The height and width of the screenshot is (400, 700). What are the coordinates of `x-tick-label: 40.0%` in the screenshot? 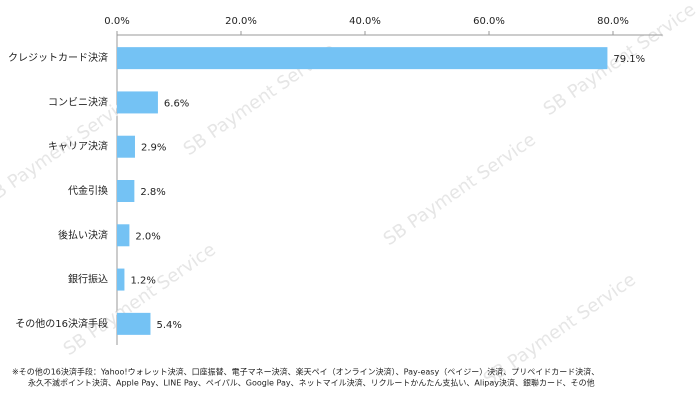 It's located at (365, 21).